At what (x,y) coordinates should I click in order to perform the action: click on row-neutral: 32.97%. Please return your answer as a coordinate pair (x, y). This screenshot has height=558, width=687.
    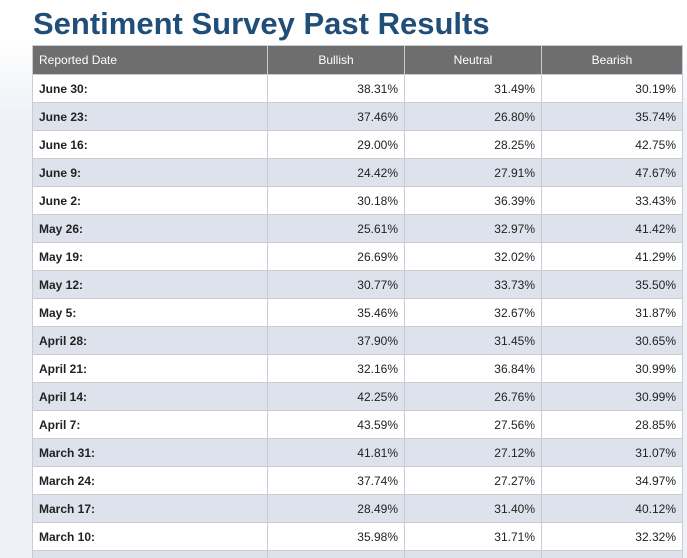
    Looking at the image, I should click on (473, 228).